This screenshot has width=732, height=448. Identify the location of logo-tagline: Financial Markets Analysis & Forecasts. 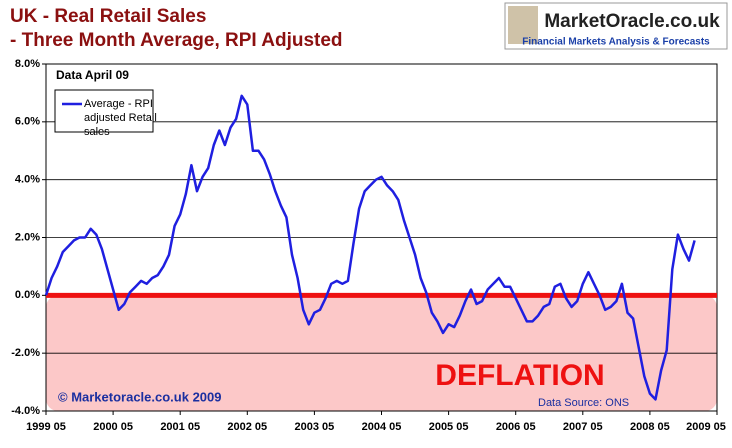
(616, 42).